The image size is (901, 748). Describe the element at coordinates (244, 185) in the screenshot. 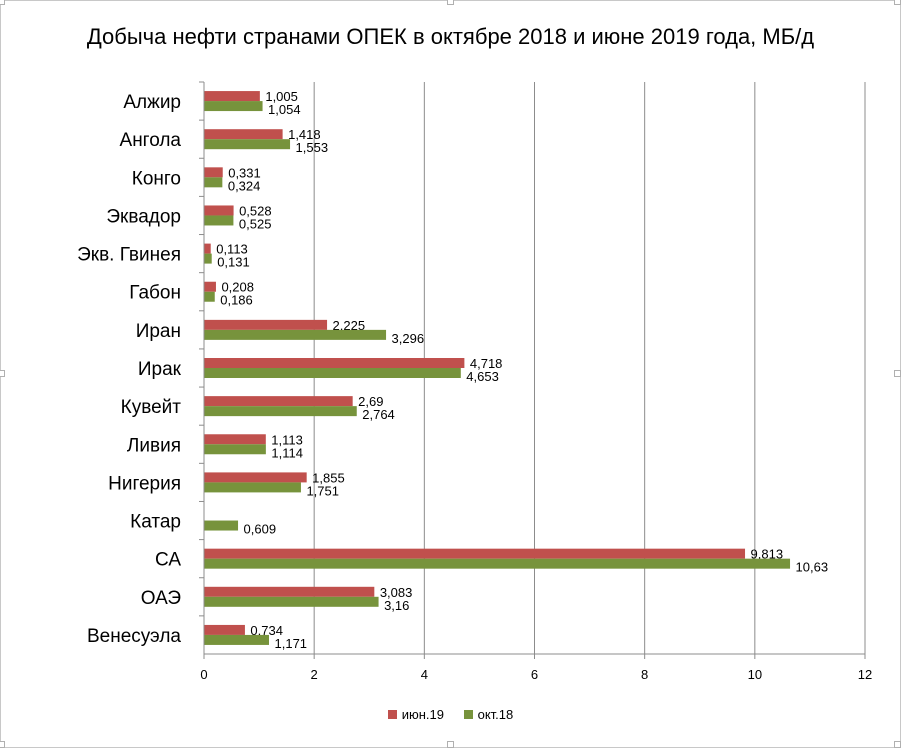

I see `data-label: 0,324` at that location.